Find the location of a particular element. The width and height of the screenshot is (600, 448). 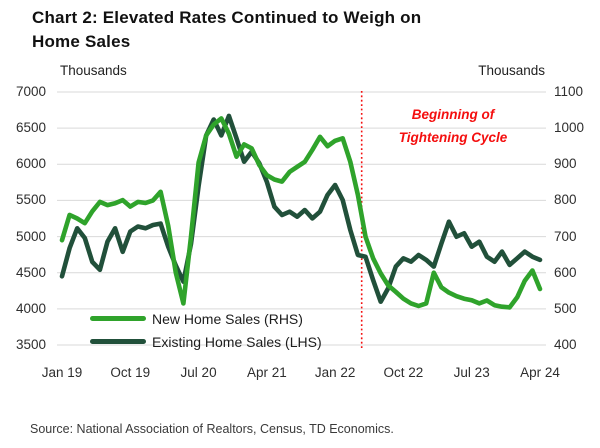

left-axis-unit-label: Thousands is located at coordinates (93, 70).